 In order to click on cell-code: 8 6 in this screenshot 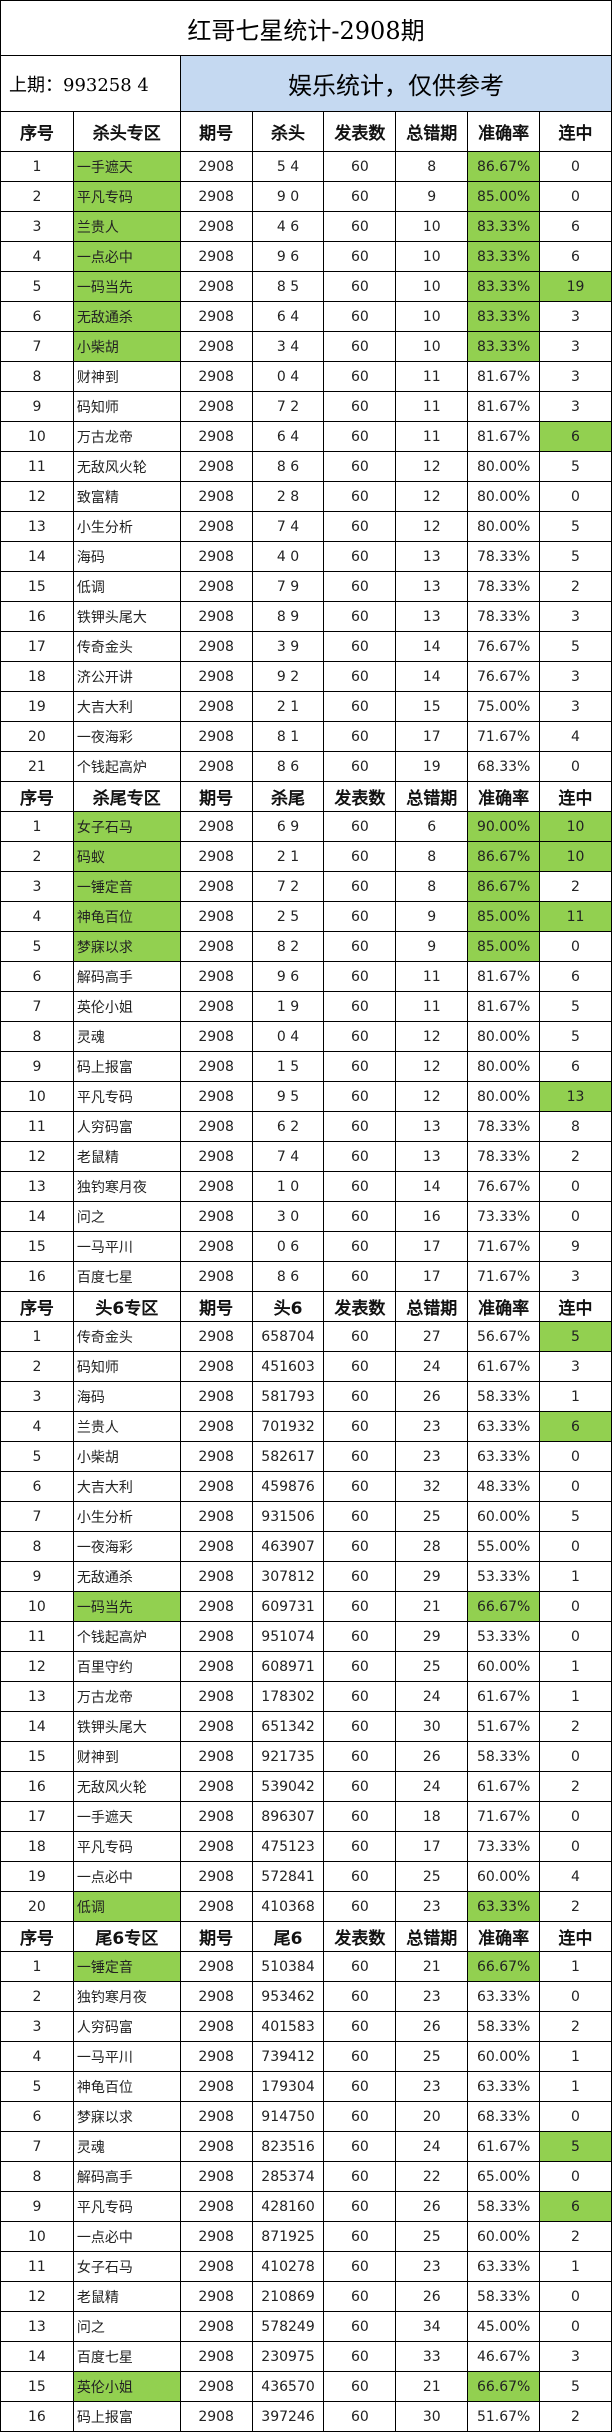, I will do `click(289, 766)`.